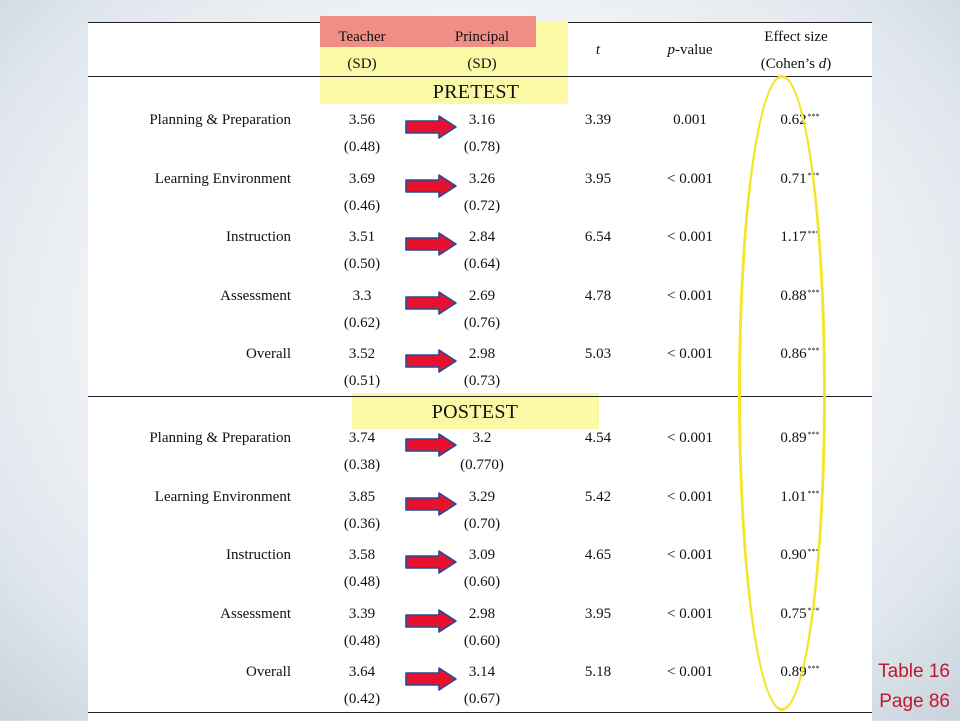 The width and height of the screenshot is (960, 721). I want to click on principal-mean: 2.84, so click(482, 237).